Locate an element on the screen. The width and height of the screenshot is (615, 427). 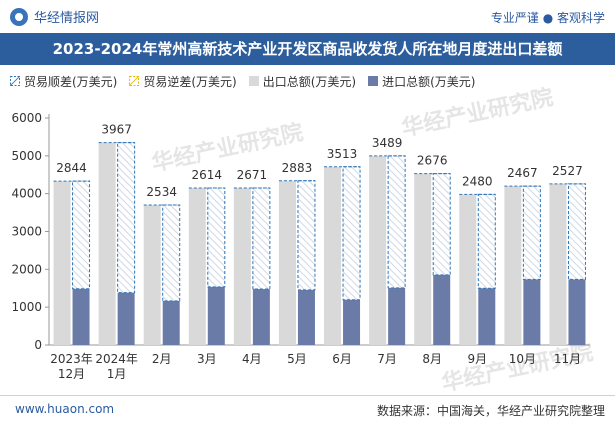
surplus-data-label: 3489 is located at coordinates (387, 143).